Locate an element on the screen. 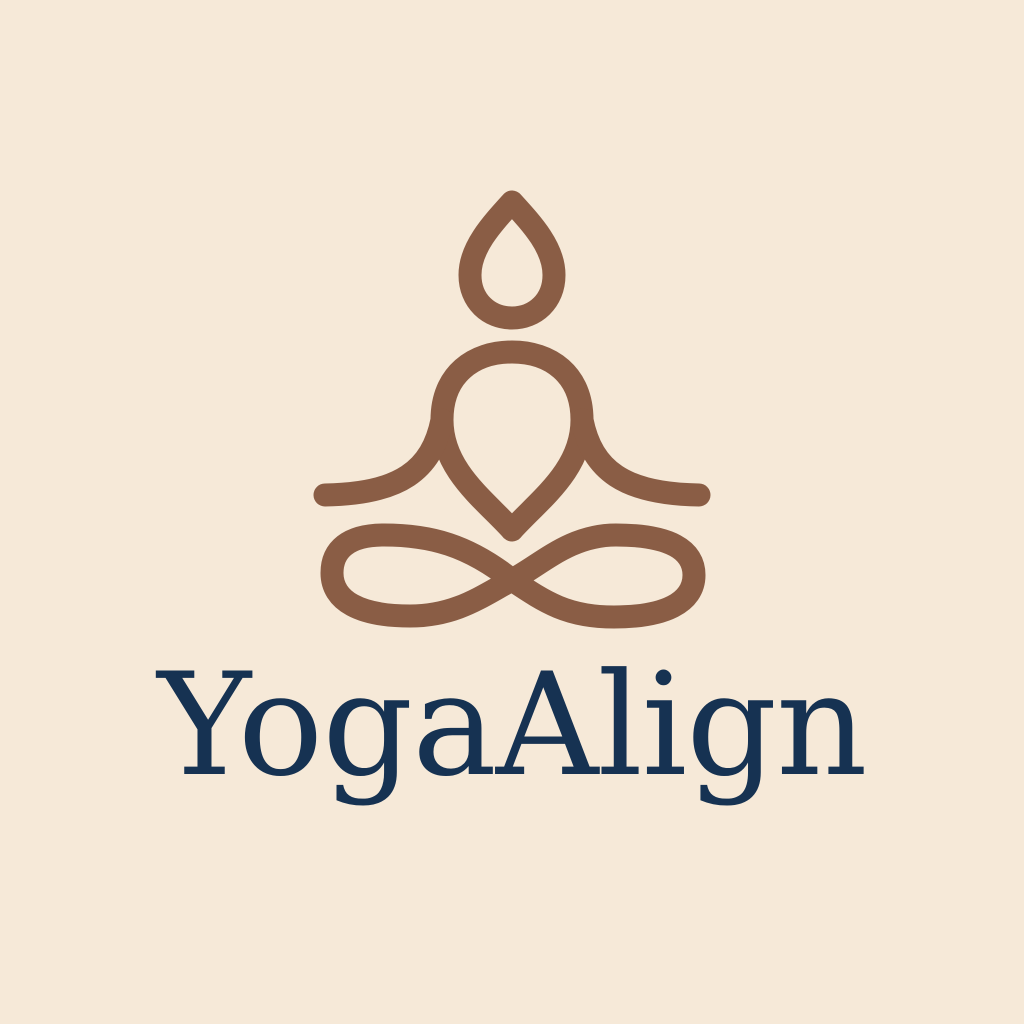  legs-infinity-shape is located at coordinates (513, 576).